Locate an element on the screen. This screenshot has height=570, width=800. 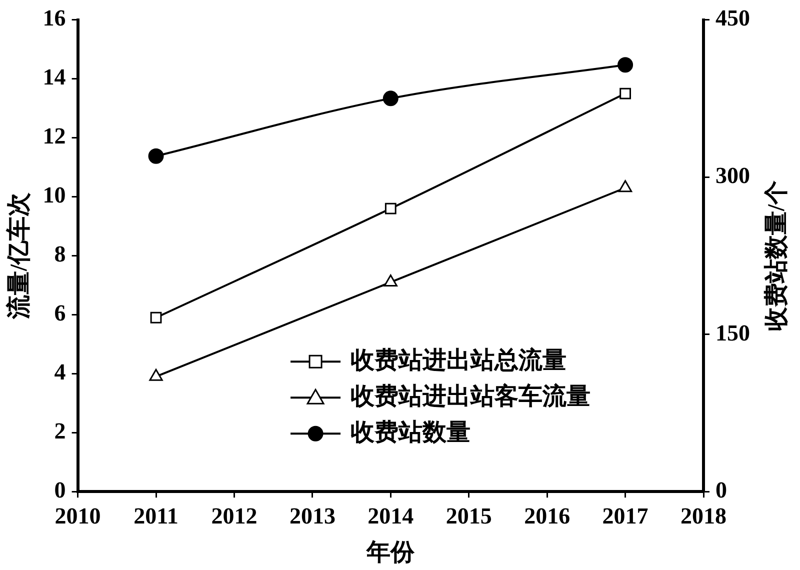
x-tick-label: 2012 is located at coordinates (234, 515).